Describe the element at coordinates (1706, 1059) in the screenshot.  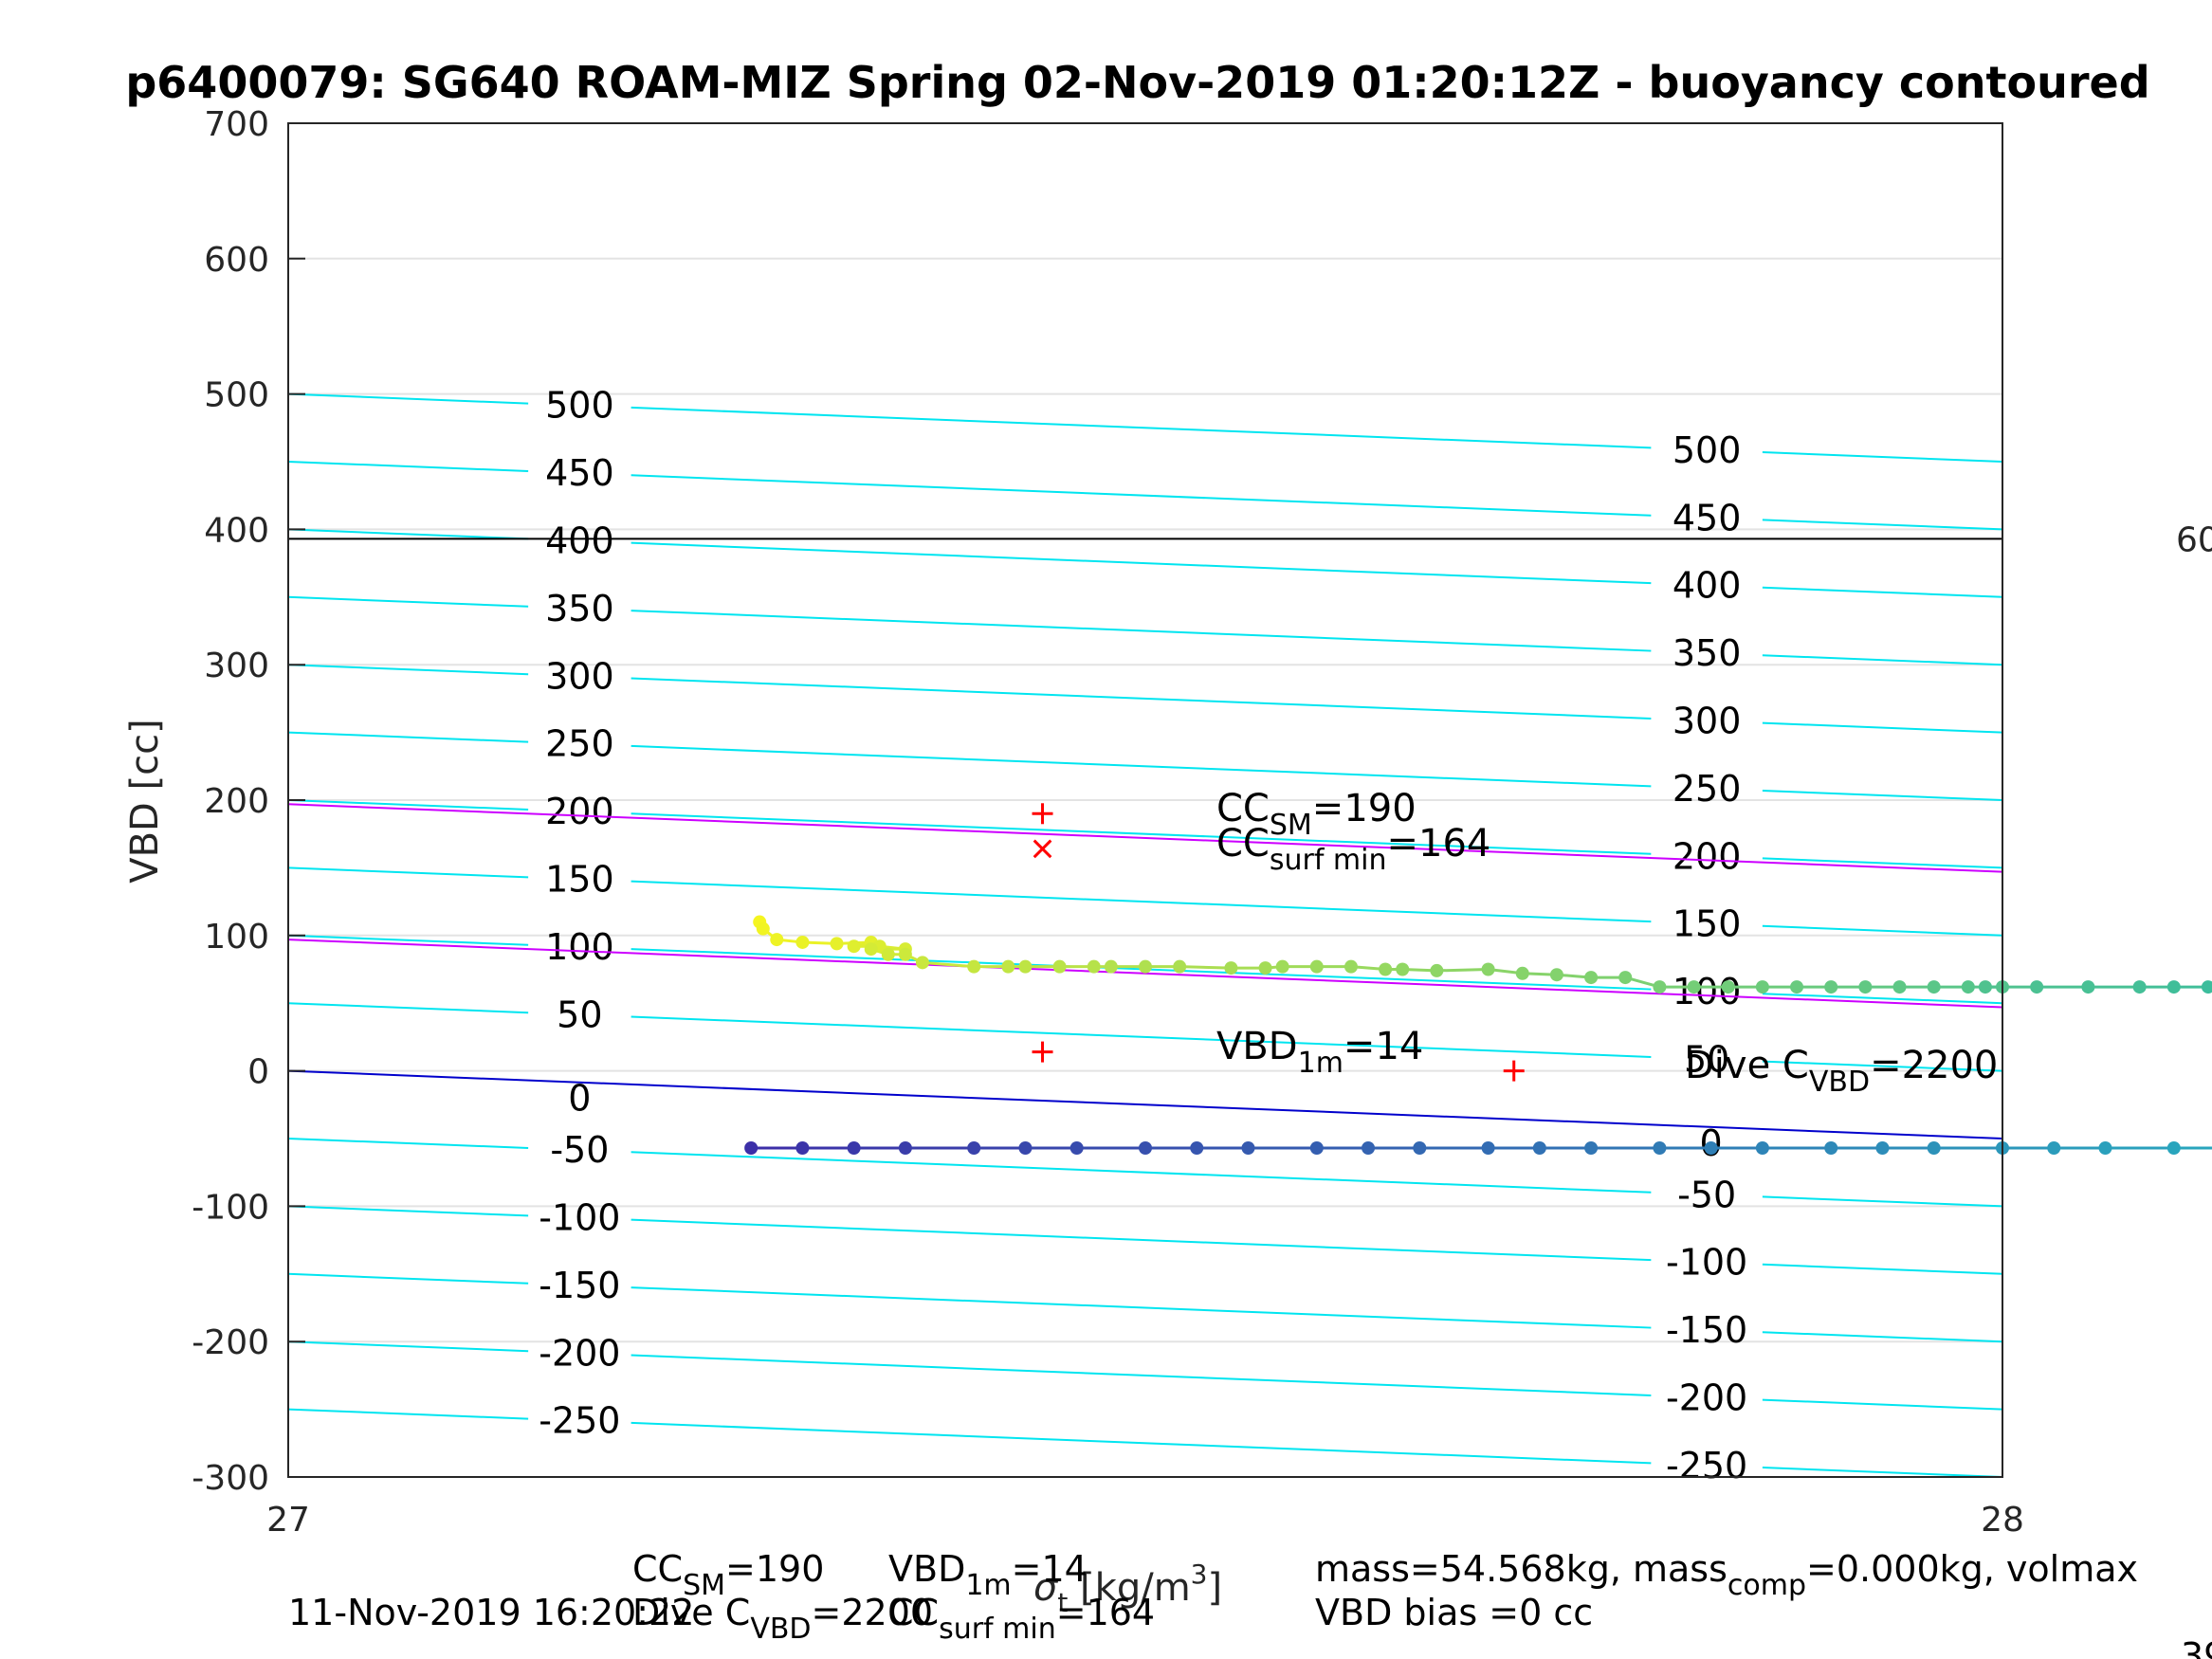
I see `contour-label-right: 50` at that location.